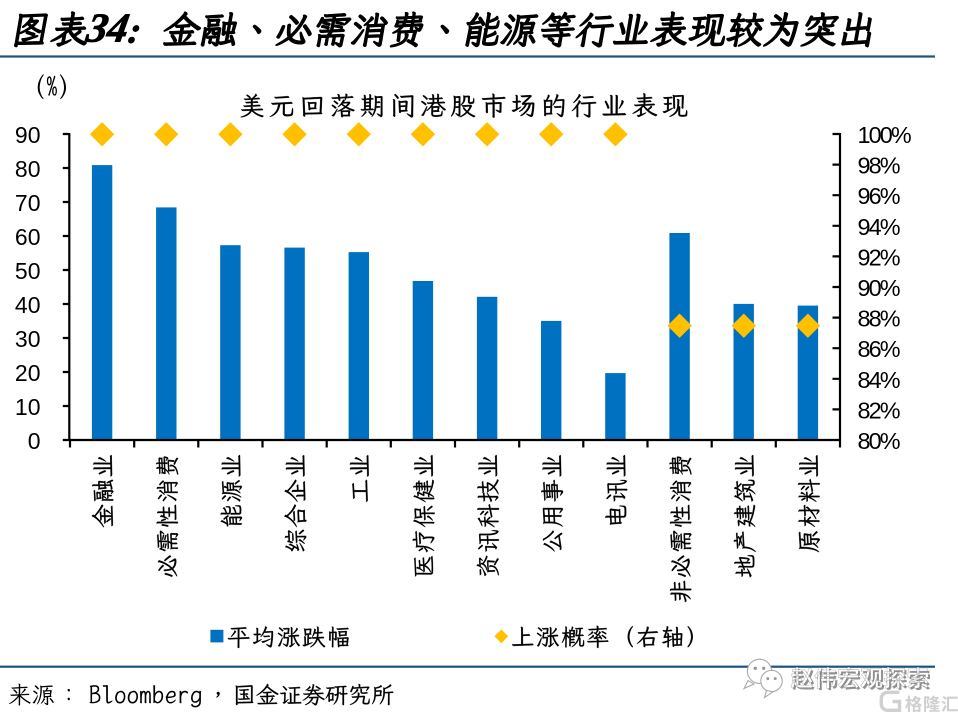  What do you see at coordinates (28, 203) in the screenshot?
I see `svg-text: 70` at bounding box center [28, 203].